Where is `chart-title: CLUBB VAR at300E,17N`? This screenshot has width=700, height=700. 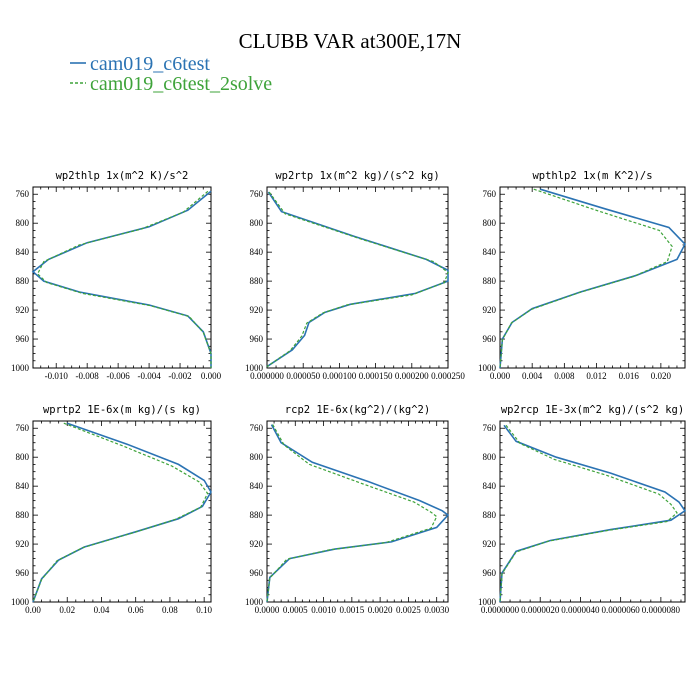
chart-title: CLUBB VAR at300E,17N is located at coordinates (350, 41).